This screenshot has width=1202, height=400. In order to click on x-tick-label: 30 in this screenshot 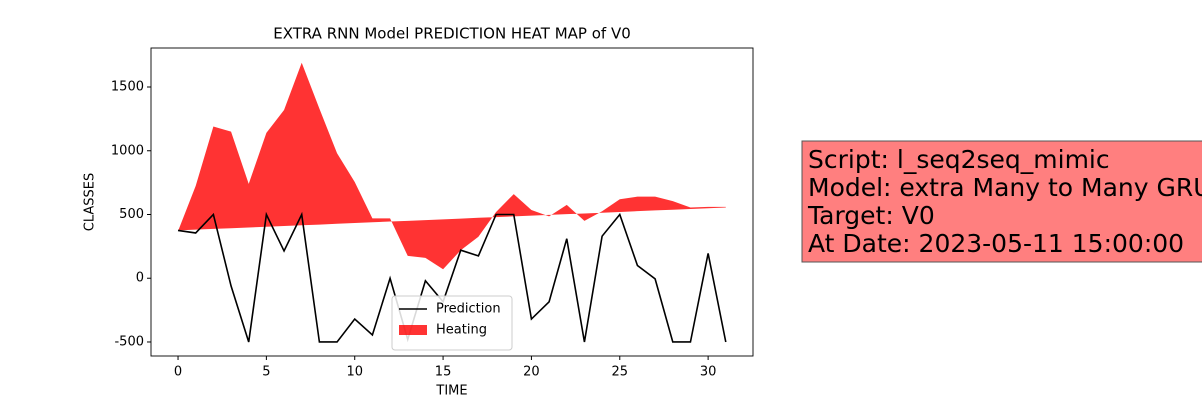, I will do `click(708, 372)`.